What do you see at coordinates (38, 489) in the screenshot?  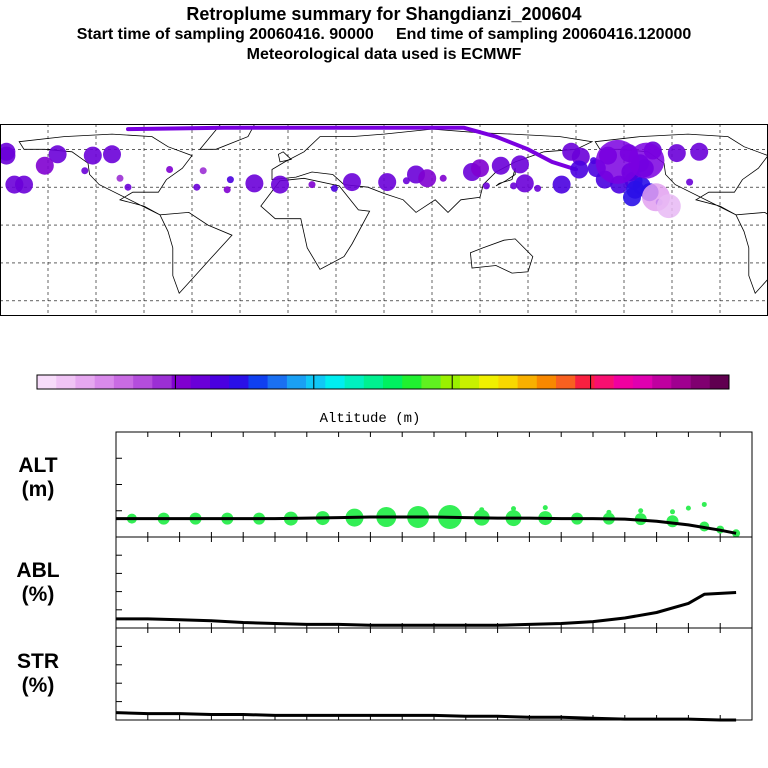 I see `panel-label-line: (m)` at bounding box center [38, 489].